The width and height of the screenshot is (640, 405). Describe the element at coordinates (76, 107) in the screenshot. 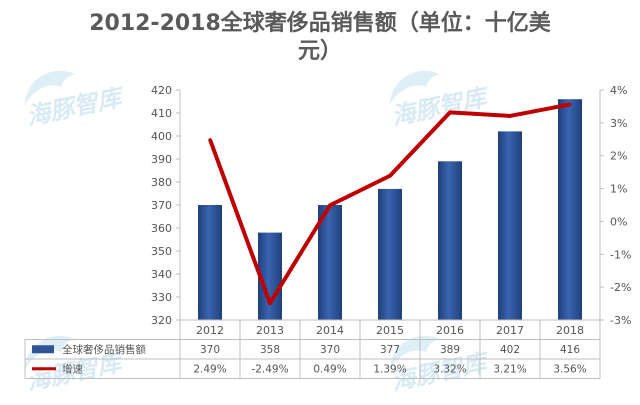

I see `watermark-text: 海豚智库` at that location.